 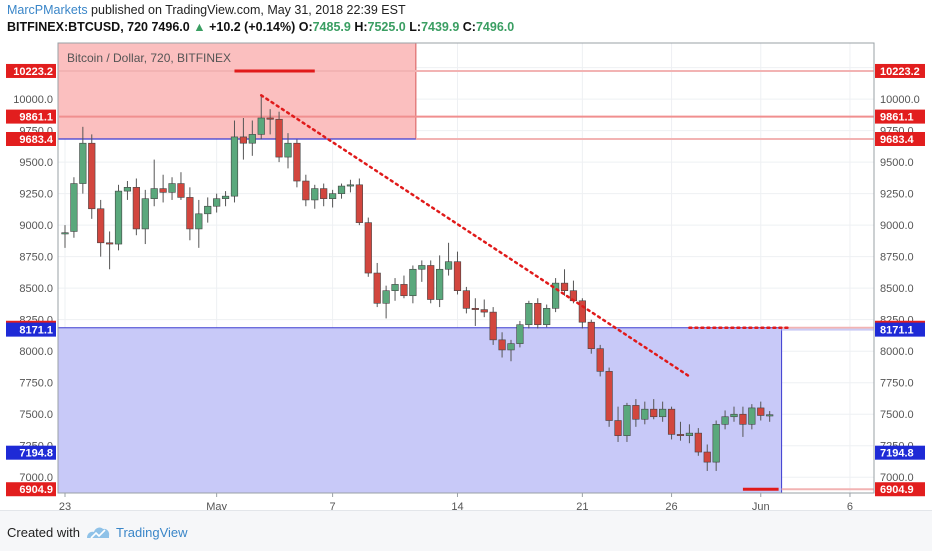 What do you see at coordinates (761, 505) in the screenshot?
I see `x-tick-label: Jun` at bounding box center [761, 505].